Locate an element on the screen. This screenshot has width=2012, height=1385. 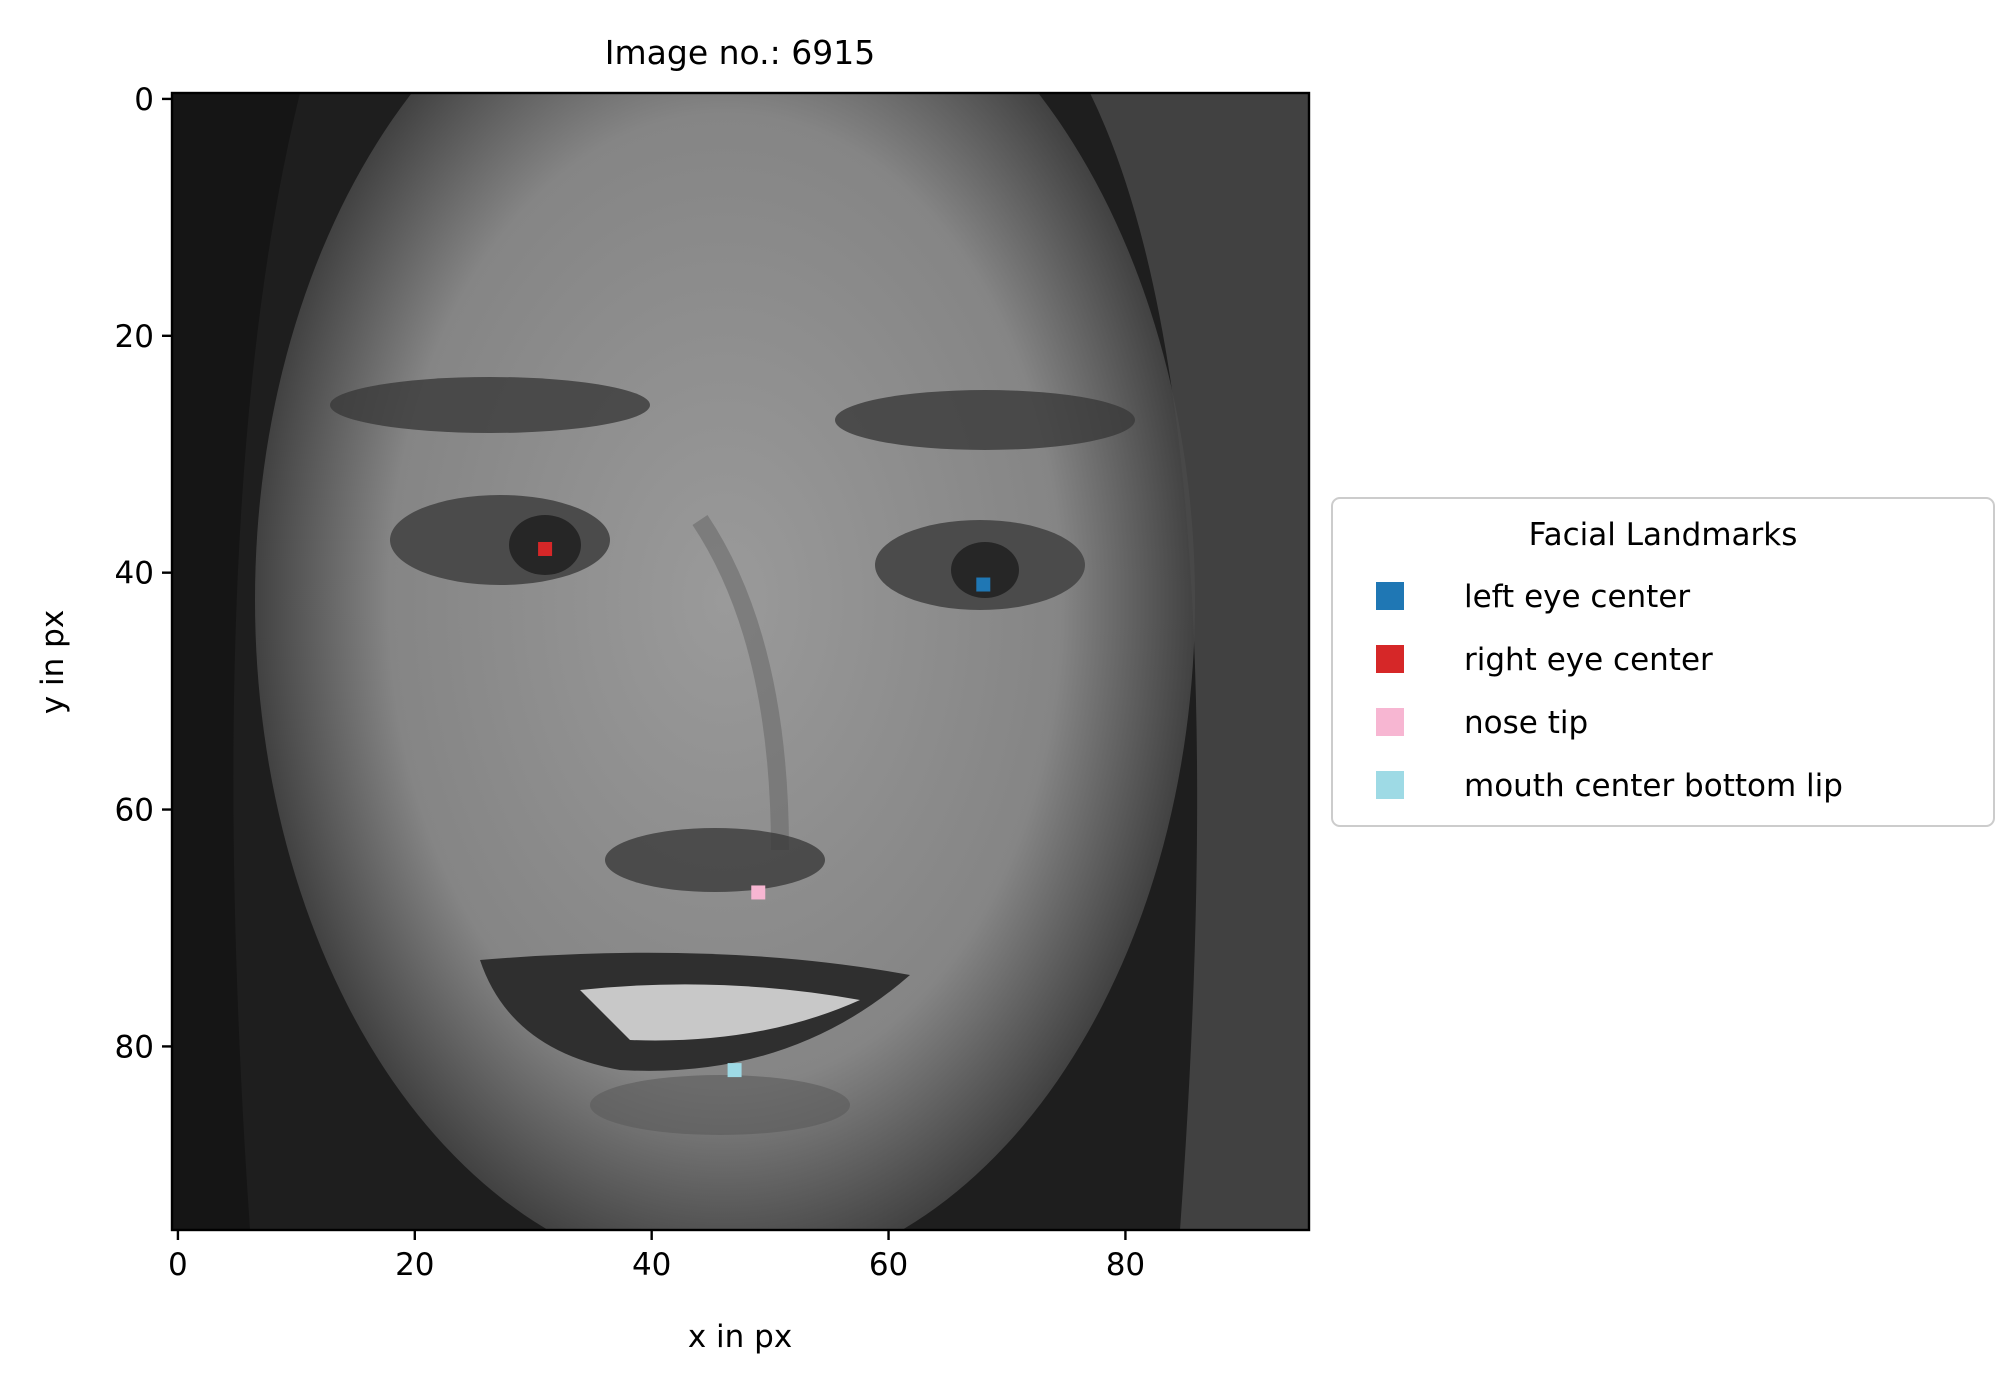
legend-box is located at coordinates (1663, 662).